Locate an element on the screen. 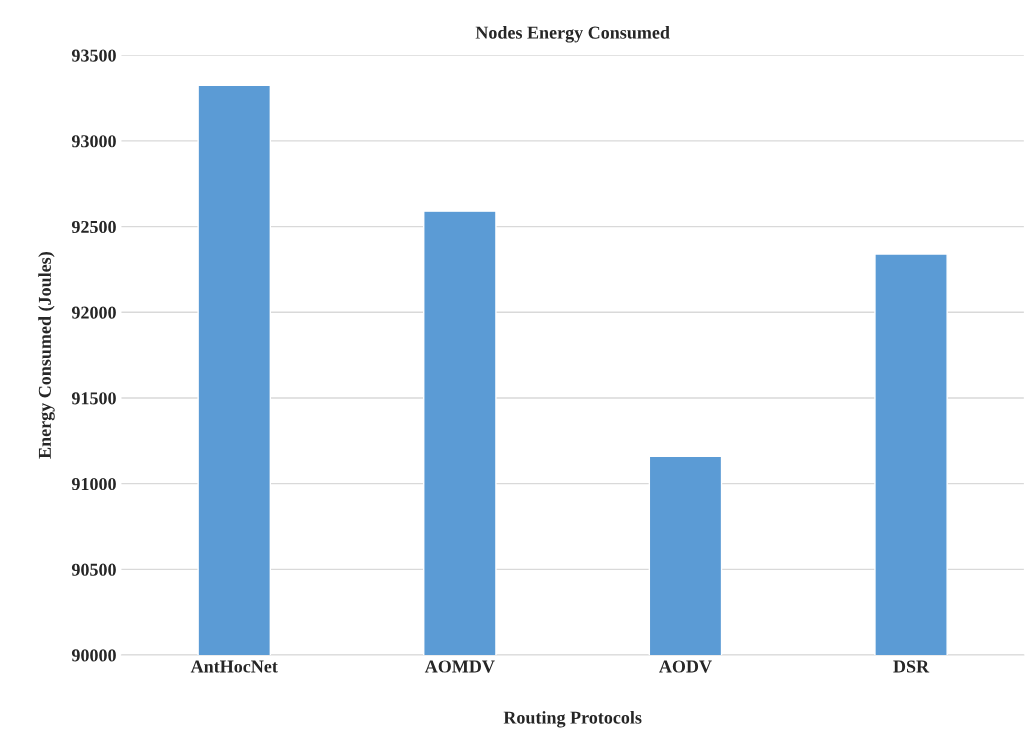  y-tick-label: 91000 is located at coordinates (93, 484).